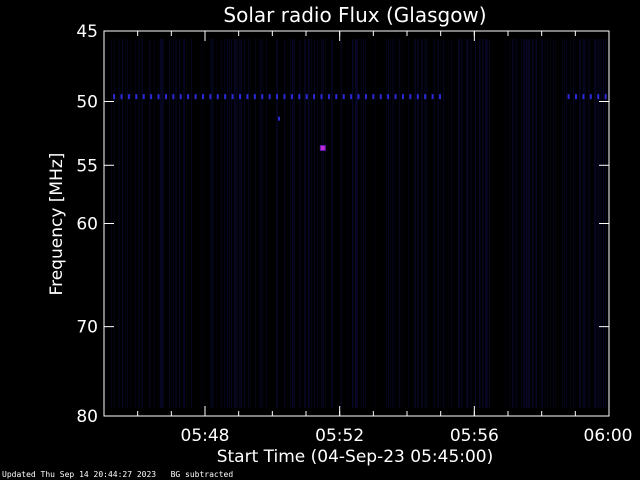 The width and height of the screenshot is (640, 480). I want to click on updated-timestamp: Updated Thu Sep 14 20:44:27 2023, so click(79, 474).